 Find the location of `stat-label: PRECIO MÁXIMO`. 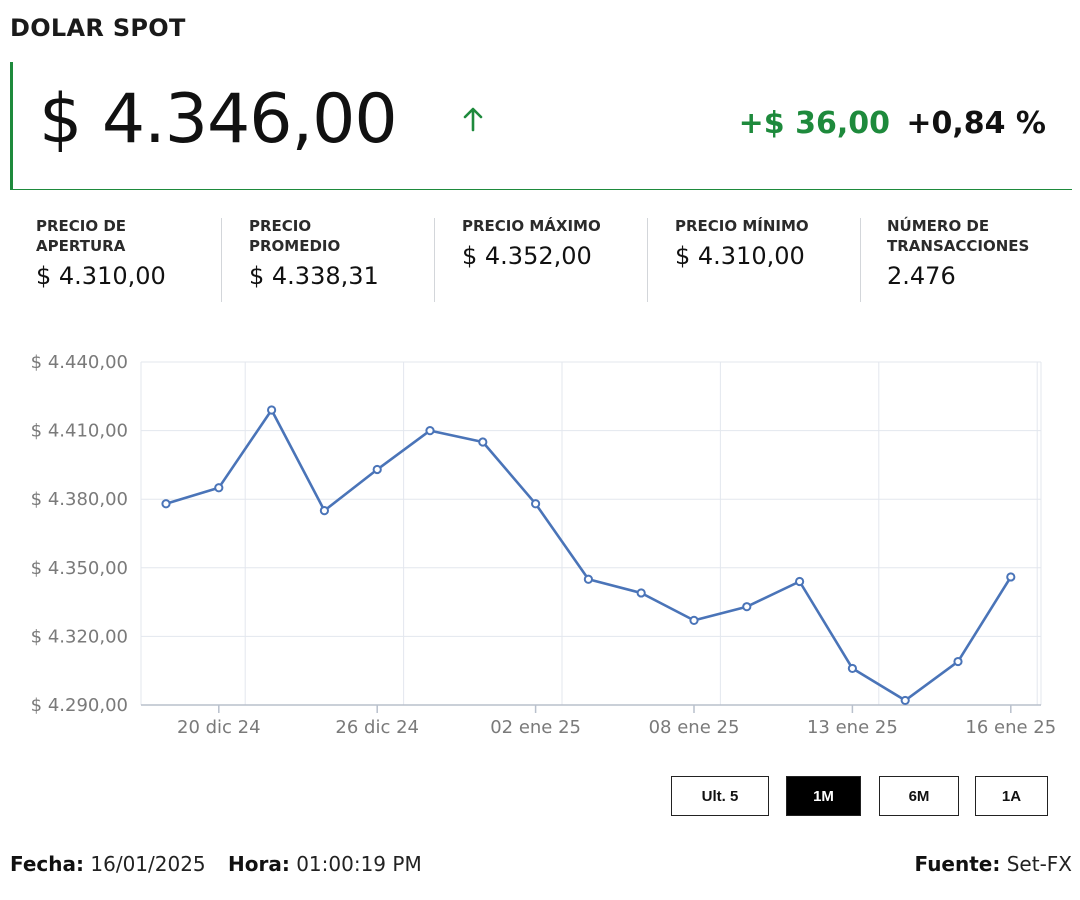

stat-label: PRECIO MÁXIMO is located at coordinates (531, 226).